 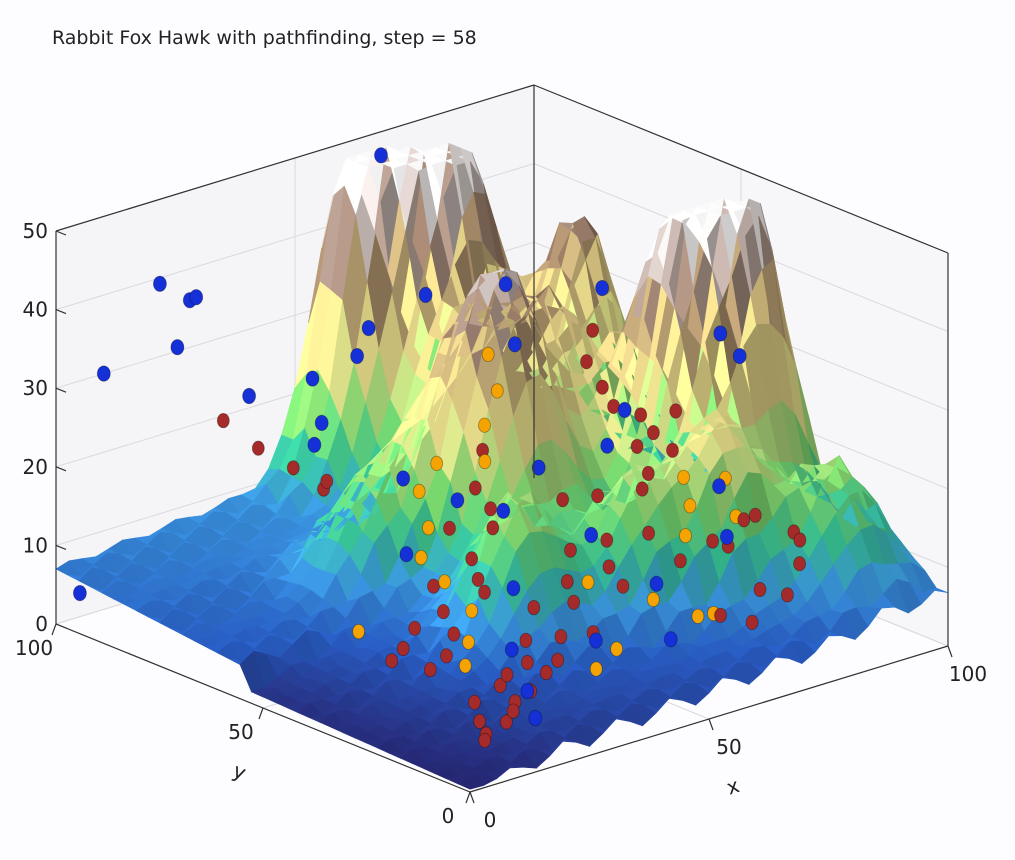 What do you see at coordinates (741, 169) in the screenshot?
I see `axis-edge` at bounding box center [741, 169].